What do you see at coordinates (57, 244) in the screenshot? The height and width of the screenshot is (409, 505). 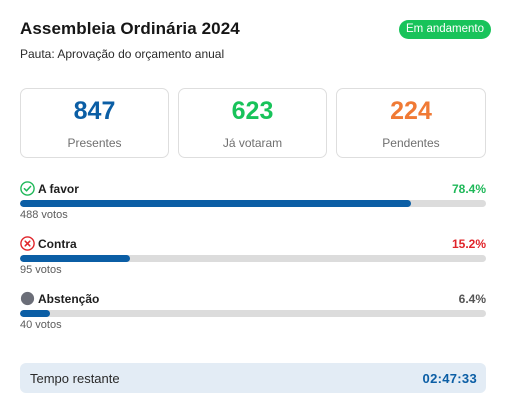 I see `vote-label: Contra` at bounding box center [57, 244].